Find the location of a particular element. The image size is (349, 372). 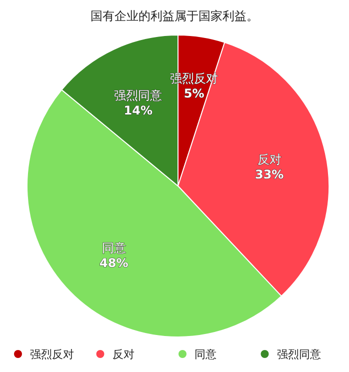

data-label: 14% is located at coordinates (138, 110).